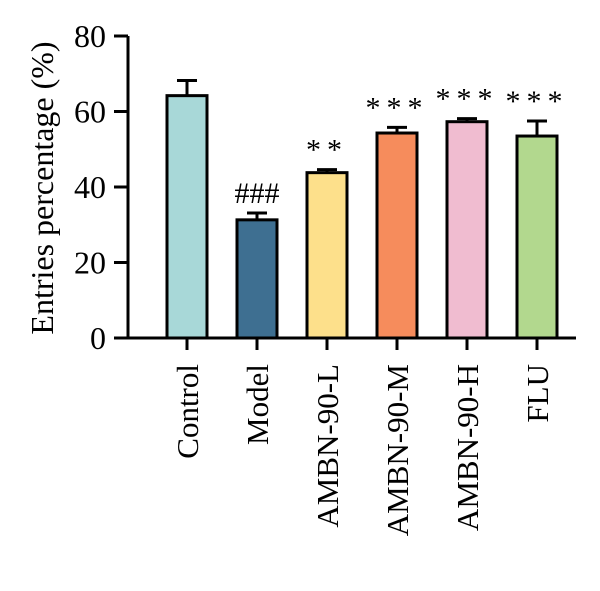 The image size is (600, 591). What do you see at coordinates (257, 193) in the screenshot?
I see `significance-mark: ###` at bounding box center [257, 193].